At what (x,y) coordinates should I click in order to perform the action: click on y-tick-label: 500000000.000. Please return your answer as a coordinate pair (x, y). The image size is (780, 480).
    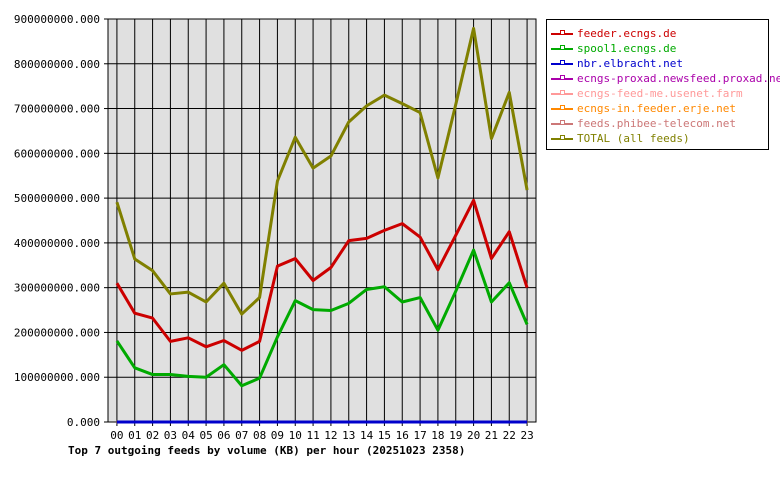
    Looking at the image, I should click on (57, 198).